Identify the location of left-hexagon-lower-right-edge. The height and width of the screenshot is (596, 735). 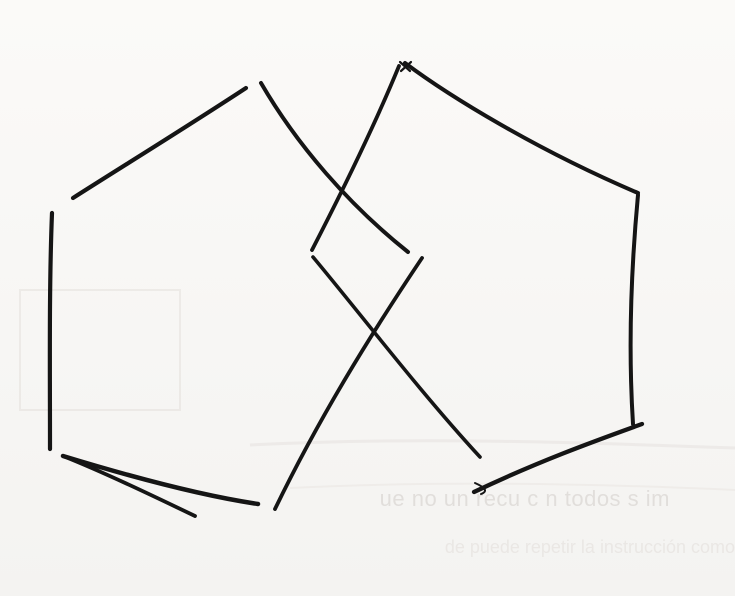
(348, 383).